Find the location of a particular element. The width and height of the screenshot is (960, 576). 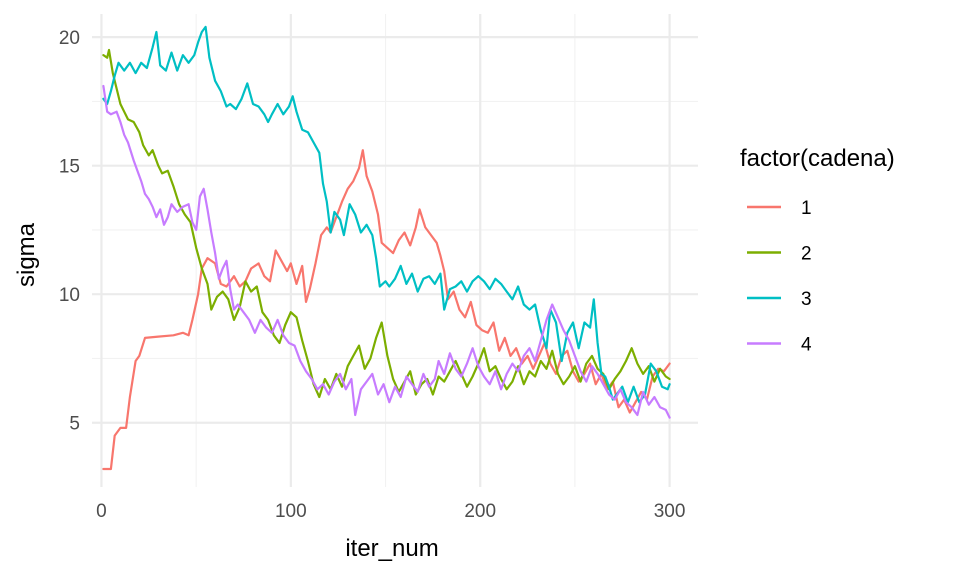

x-tick-label: 300 is located at coordinates (670, 511).